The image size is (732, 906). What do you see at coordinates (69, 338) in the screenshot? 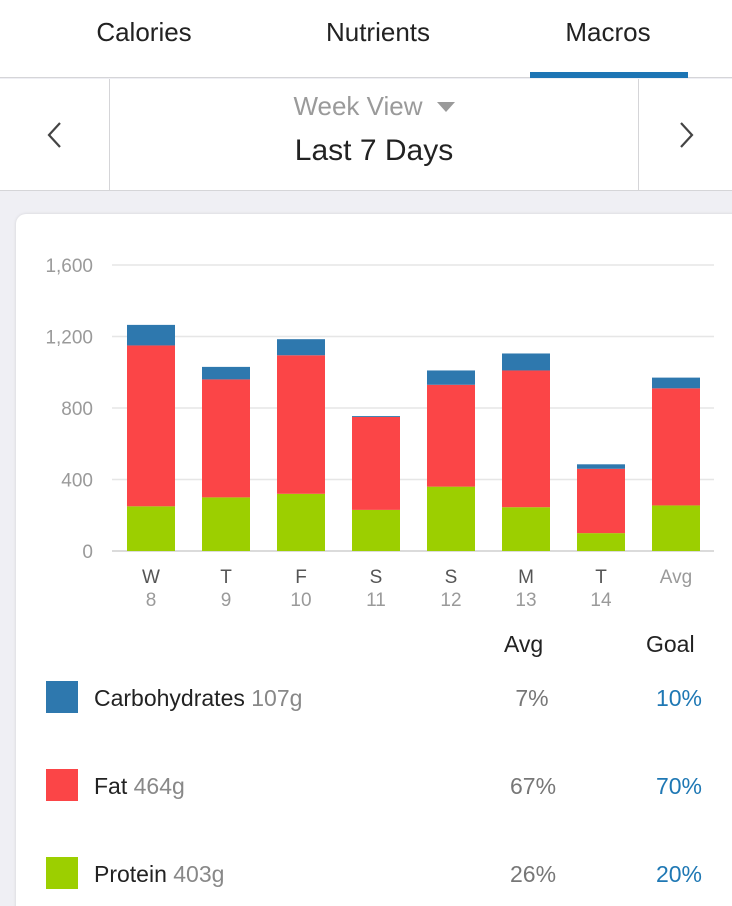
I see `y-tick-label: 1,200` at bounding box center [69, 338].